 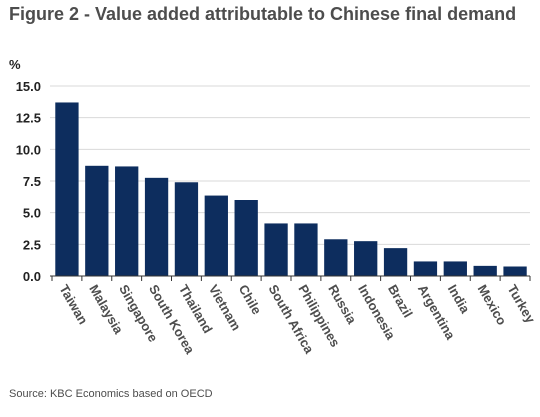 What do you see at coordinates (250, 299) in the screenshot?
I see `x-tick-label: Chile` at bounding box center [250, 299].